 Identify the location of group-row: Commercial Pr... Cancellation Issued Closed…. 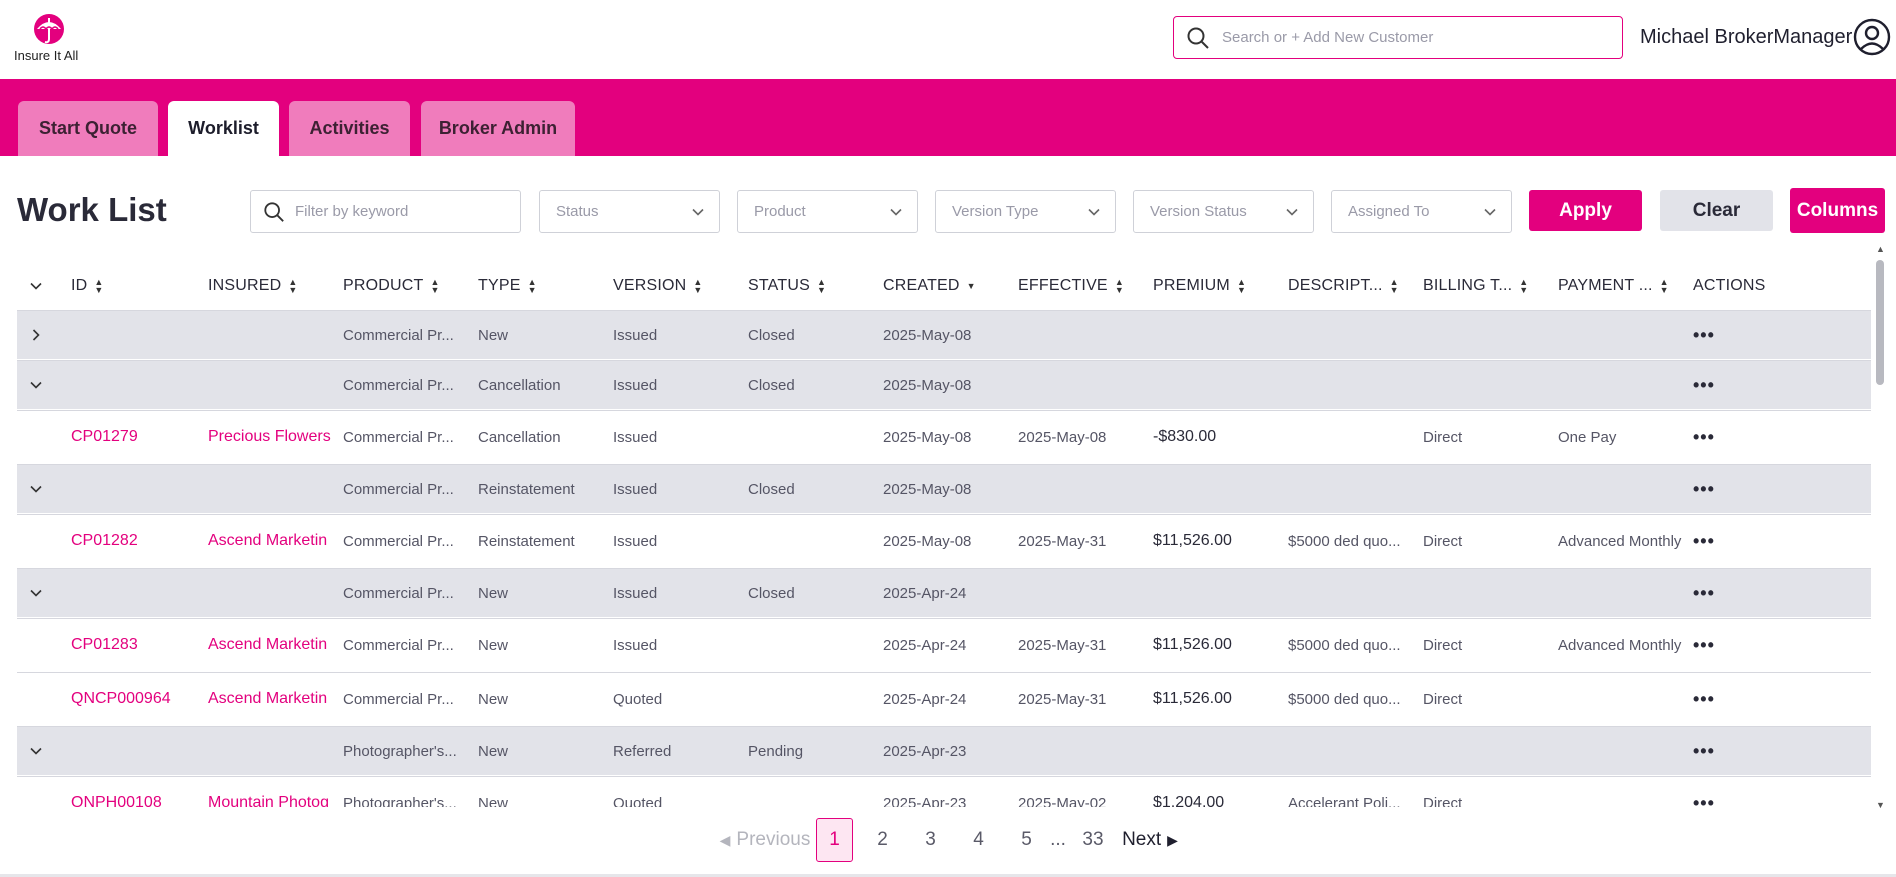
(944, 384).